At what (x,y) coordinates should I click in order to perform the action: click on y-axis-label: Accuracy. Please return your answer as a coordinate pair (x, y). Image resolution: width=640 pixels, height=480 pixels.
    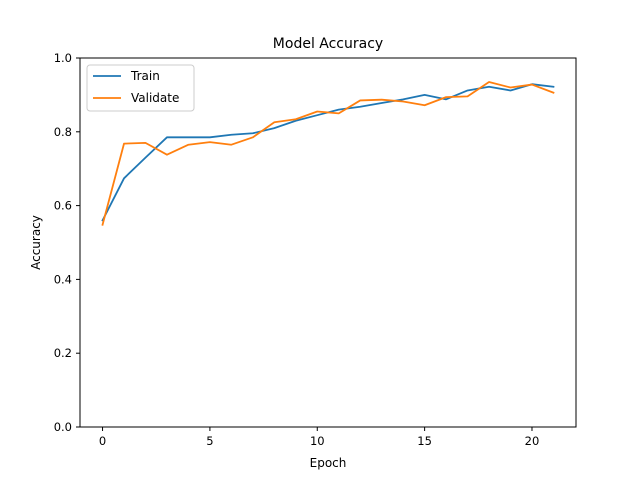
    Looking at the image, I should click on (36, 242).